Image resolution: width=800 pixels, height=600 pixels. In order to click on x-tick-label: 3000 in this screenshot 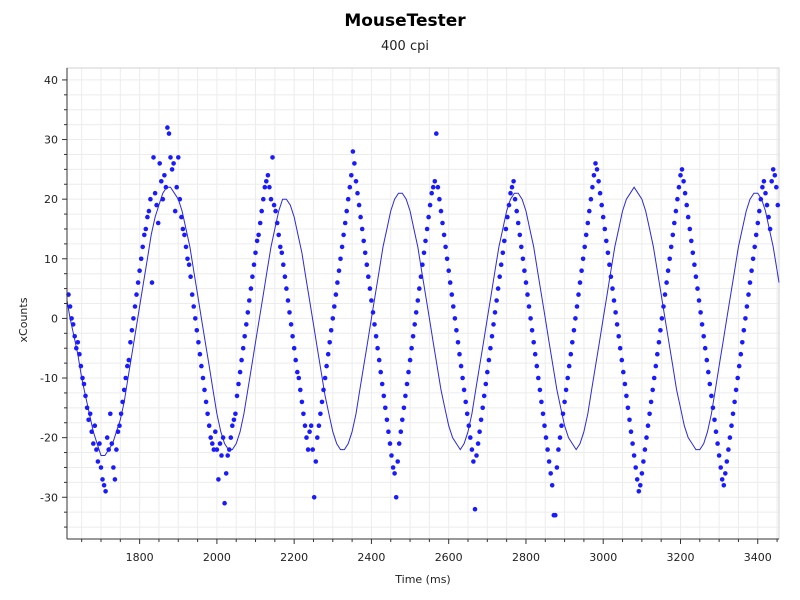, I will do `click(603, 557)`.